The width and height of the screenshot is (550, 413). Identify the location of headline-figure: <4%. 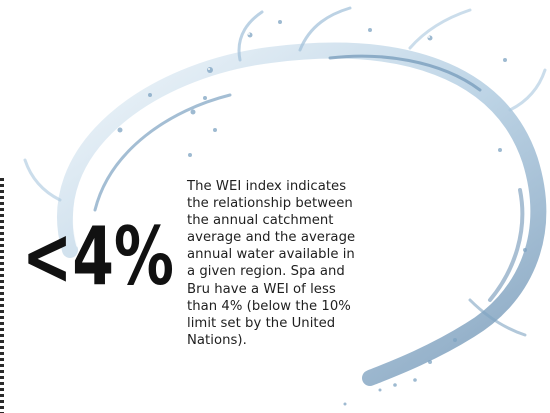
(98, 254).